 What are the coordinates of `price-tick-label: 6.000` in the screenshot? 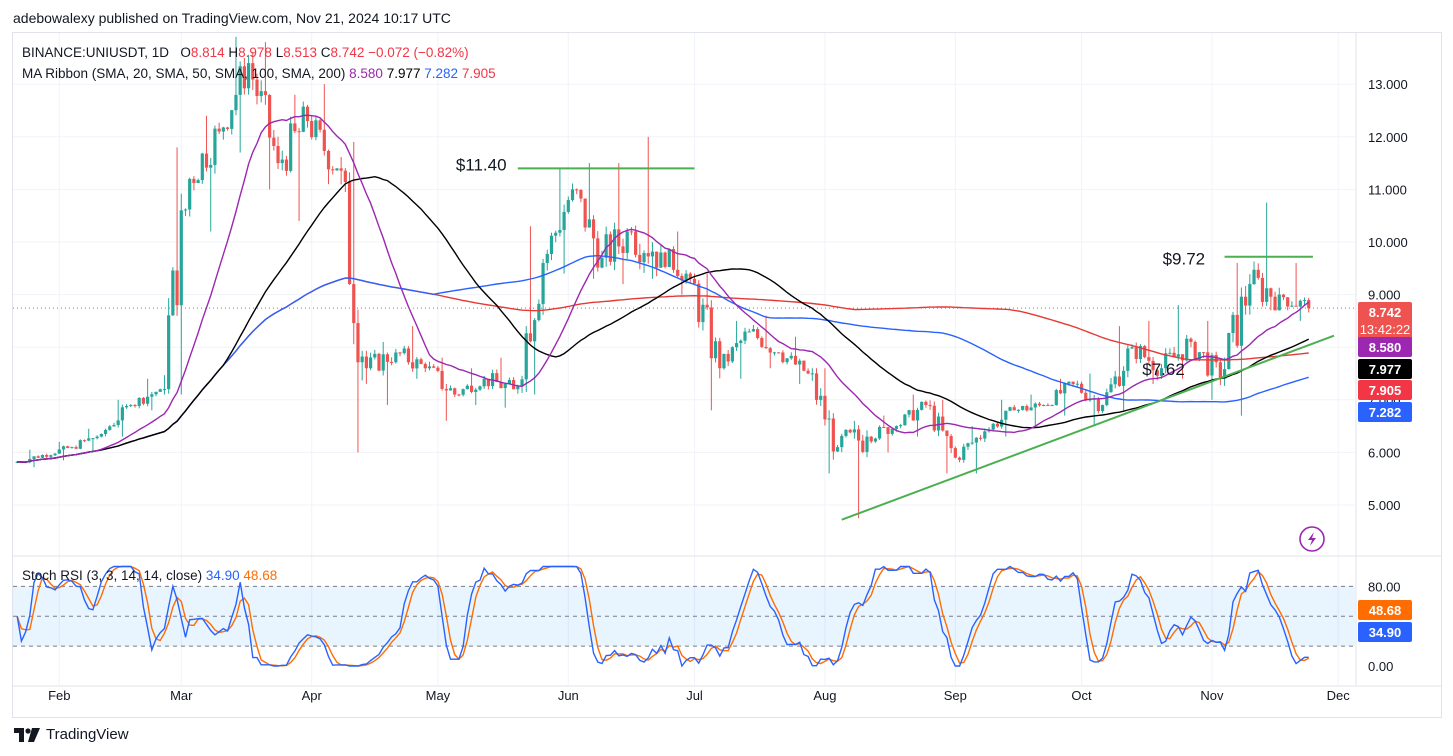 It's located at (1384, 452).